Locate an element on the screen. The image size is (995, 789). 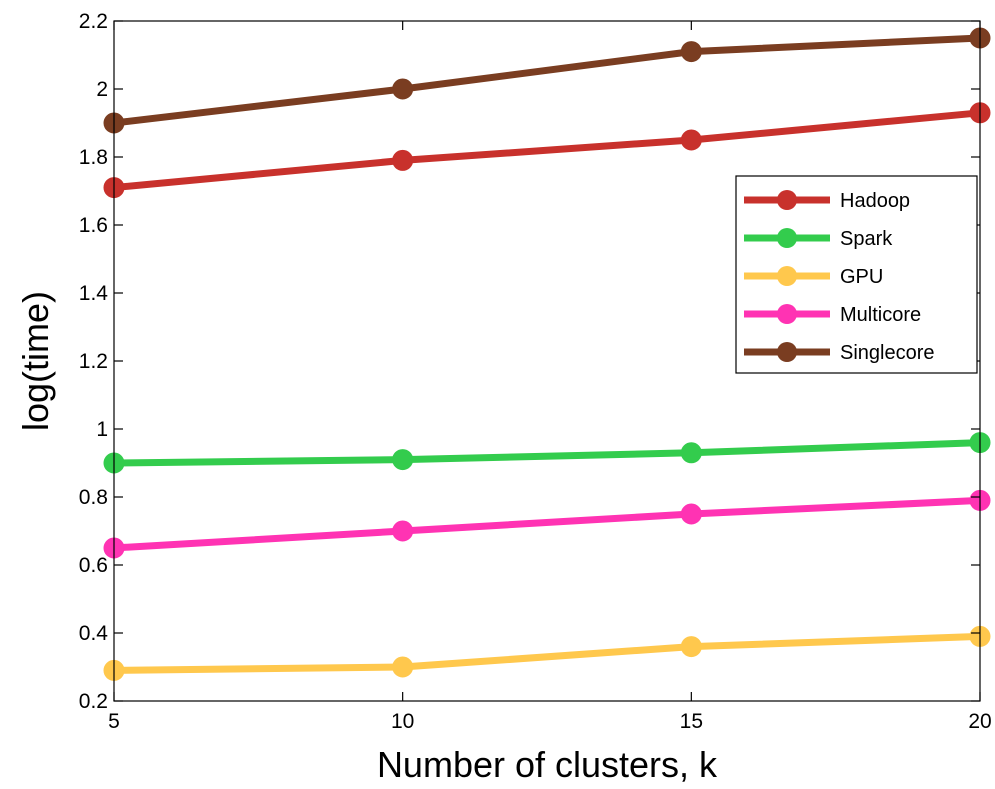
series-hadoop is located at coordinates (547, 150).